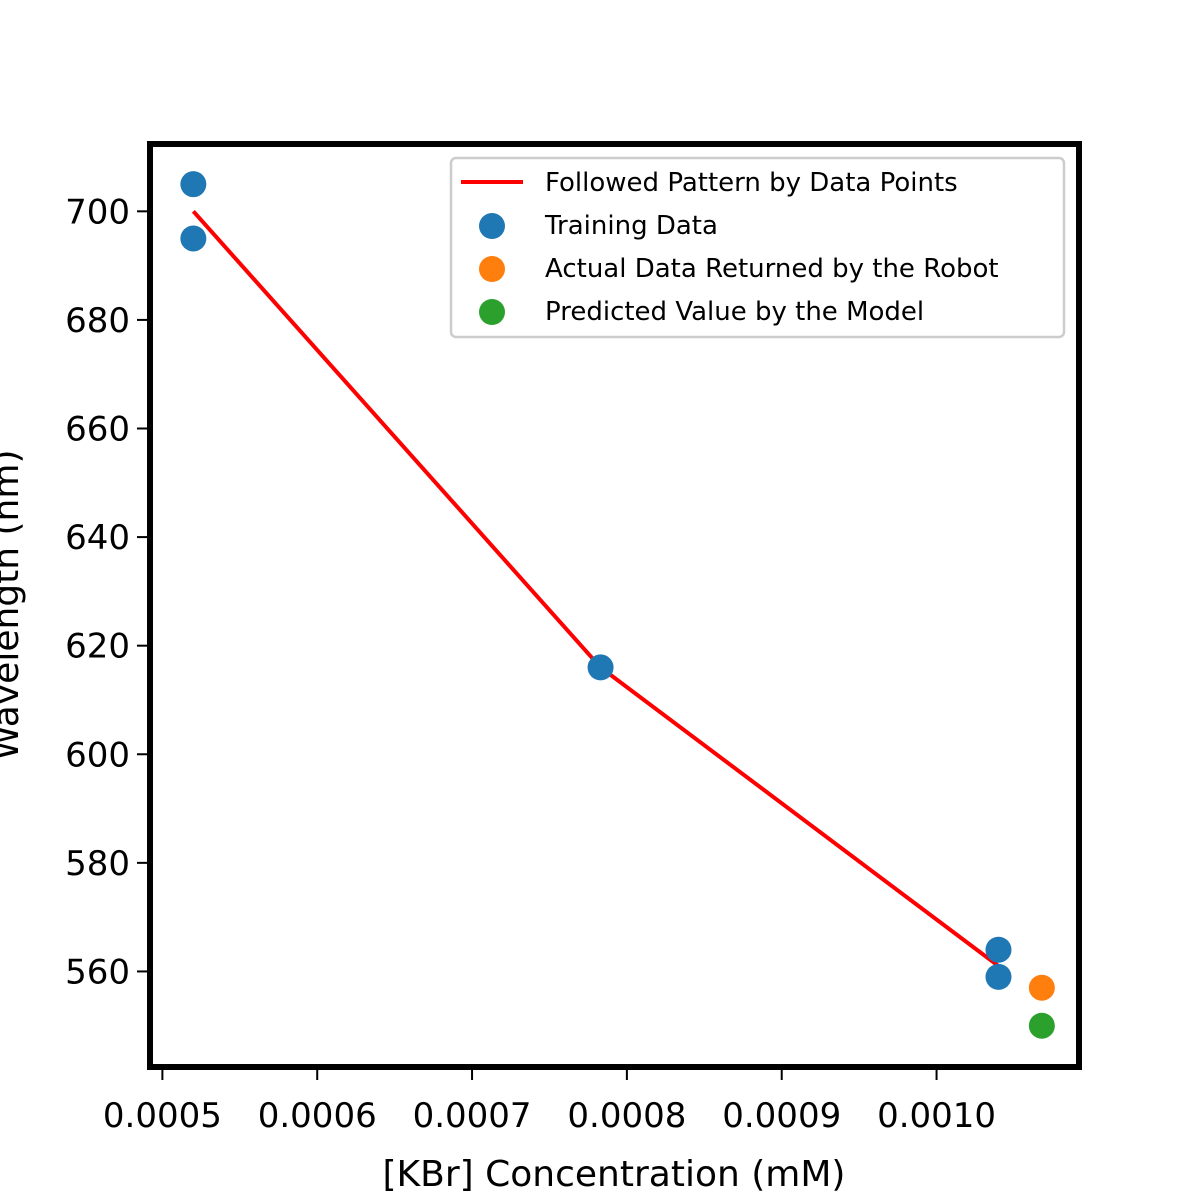 This screenshot has height=1200, width=1200. Describe the element at coordinates (772, 269) in the screenshot. I see `legend-label-actual: Actual Data Returned by the Robot` at that location.